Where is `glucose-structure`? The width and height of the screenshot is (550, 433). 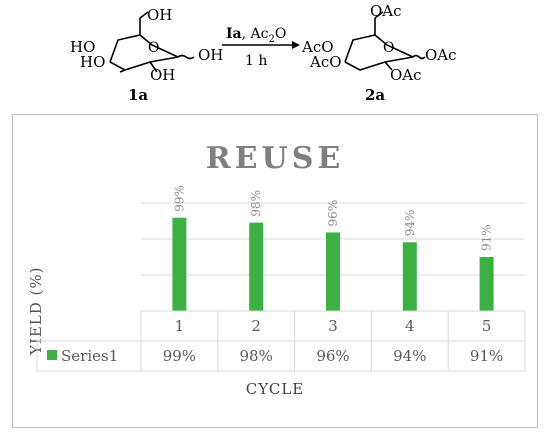 glucose-structure is located at coordinates (152, 42).